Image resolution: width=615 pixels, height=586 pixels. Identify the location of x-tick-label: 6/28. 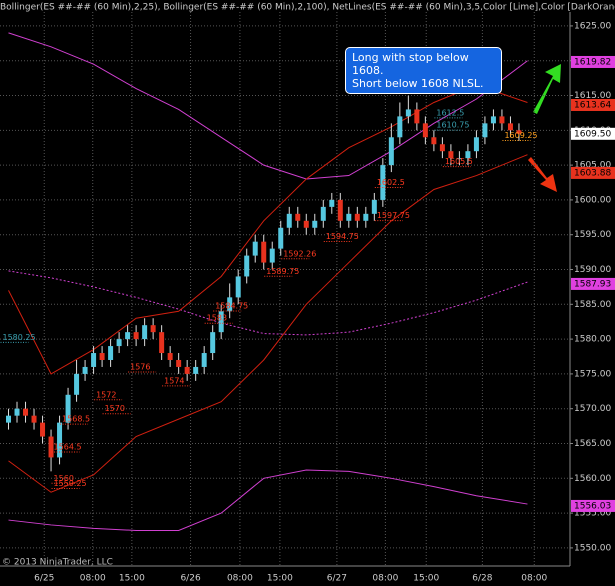
(482, 579).